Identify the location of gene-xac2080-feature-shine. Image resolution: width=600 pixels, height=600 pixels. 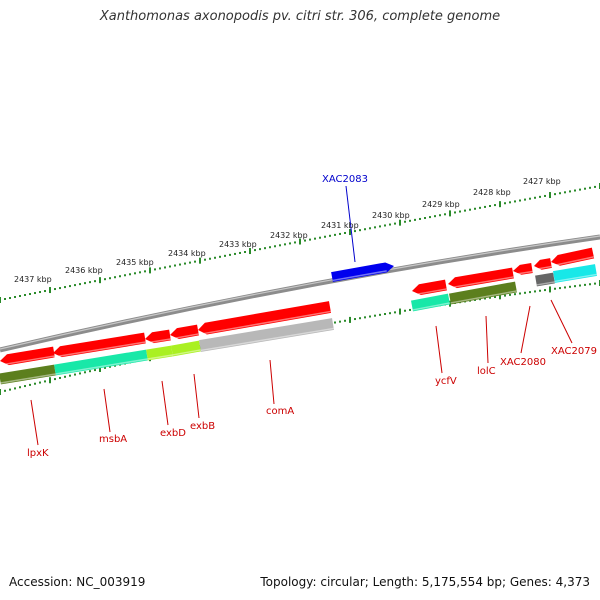
(545, 283).